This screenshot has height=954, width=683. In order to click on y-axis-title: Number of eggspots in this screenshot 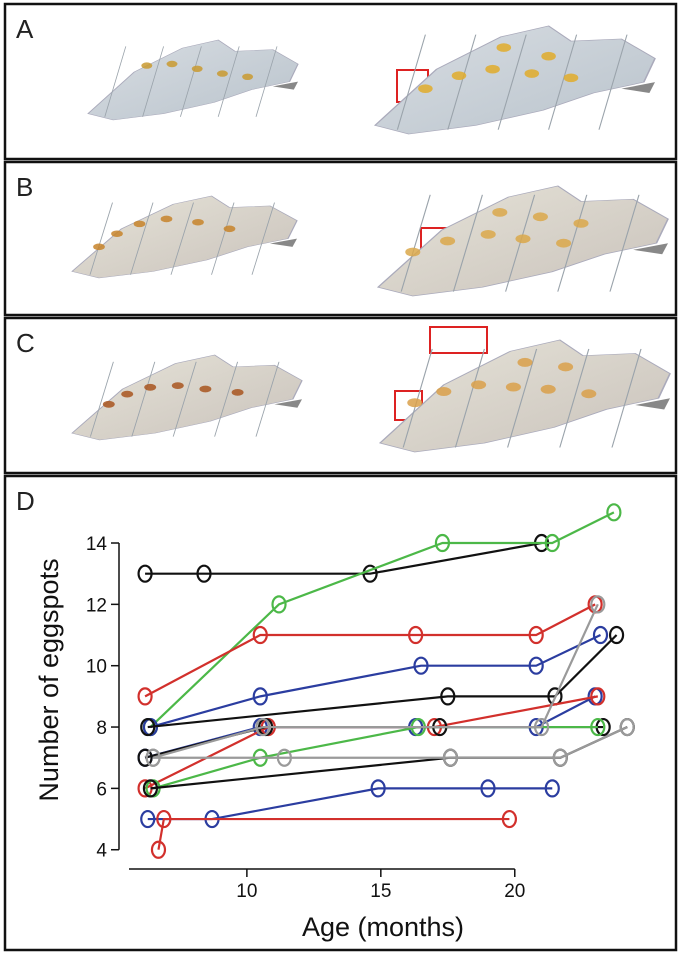, I will do `click(49, 679)`.